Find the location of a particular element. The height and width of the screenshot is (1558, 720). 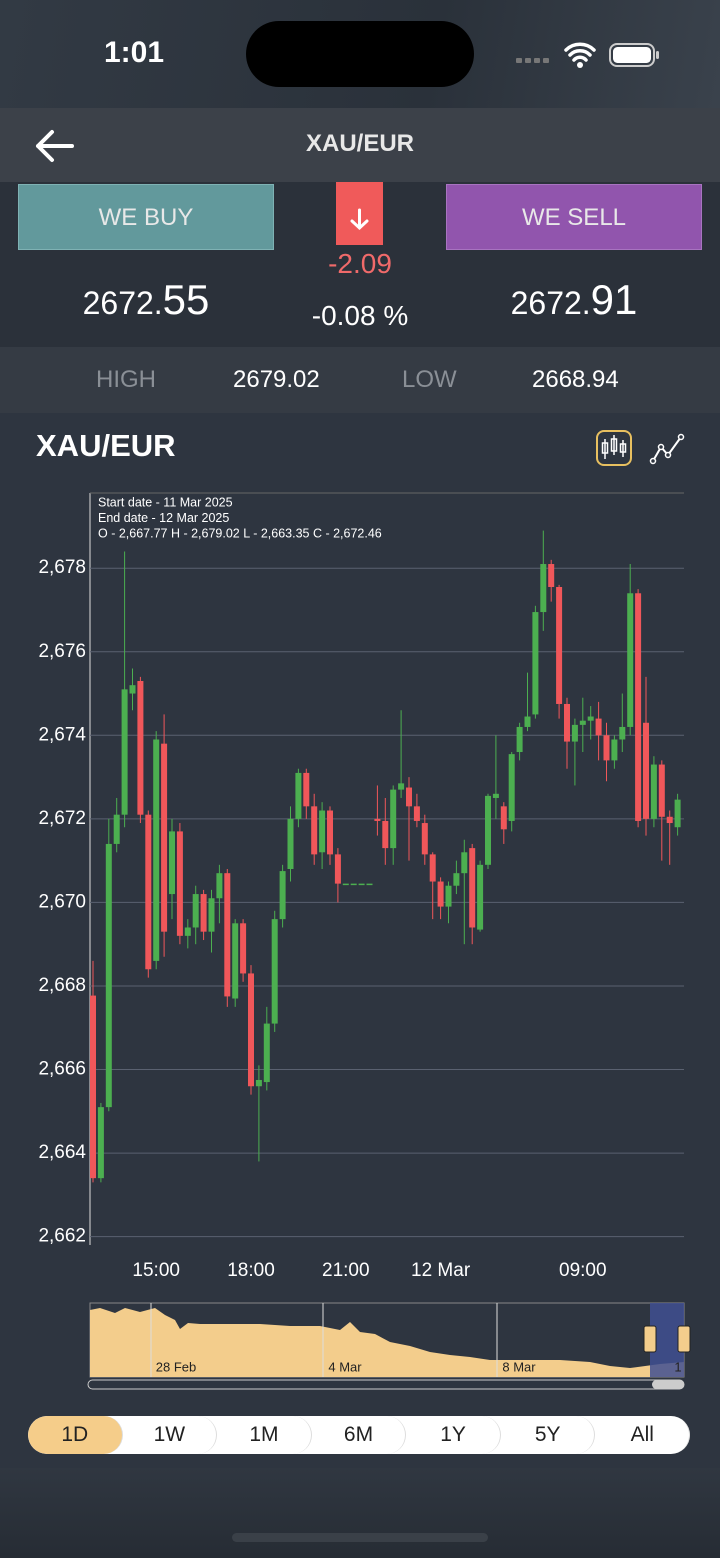

sell-price: 2672.91 is located at coordinates (574, 300).